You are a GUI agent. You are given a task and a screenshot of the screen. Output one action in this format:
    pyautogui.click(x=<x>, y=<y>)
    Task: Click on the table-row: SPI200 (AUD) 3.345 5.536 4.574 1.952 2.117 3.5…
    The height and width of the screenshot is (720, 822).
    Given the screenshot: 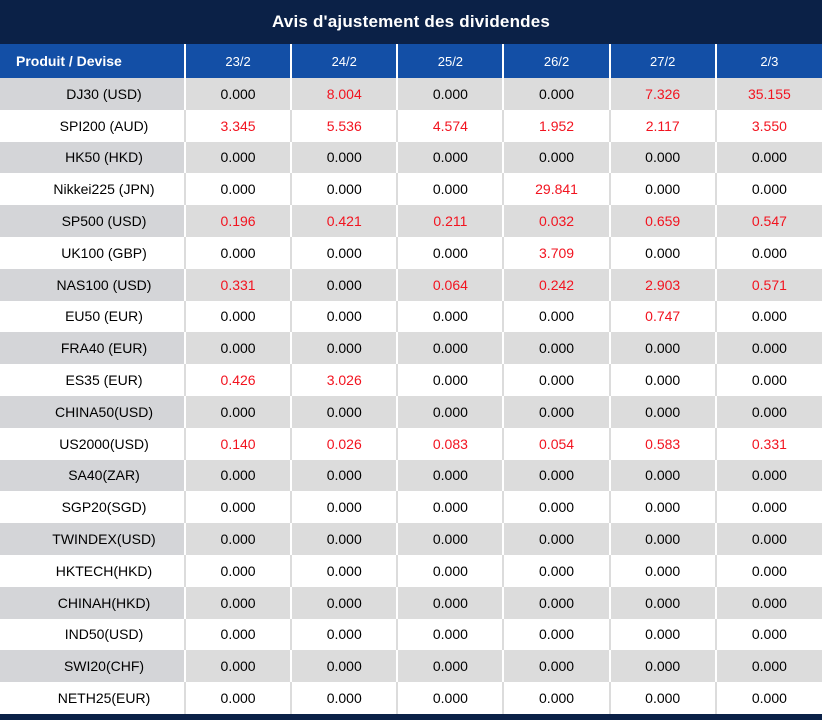 What is the action you would take?
    pyautogui.click(x=411, y=125)
    